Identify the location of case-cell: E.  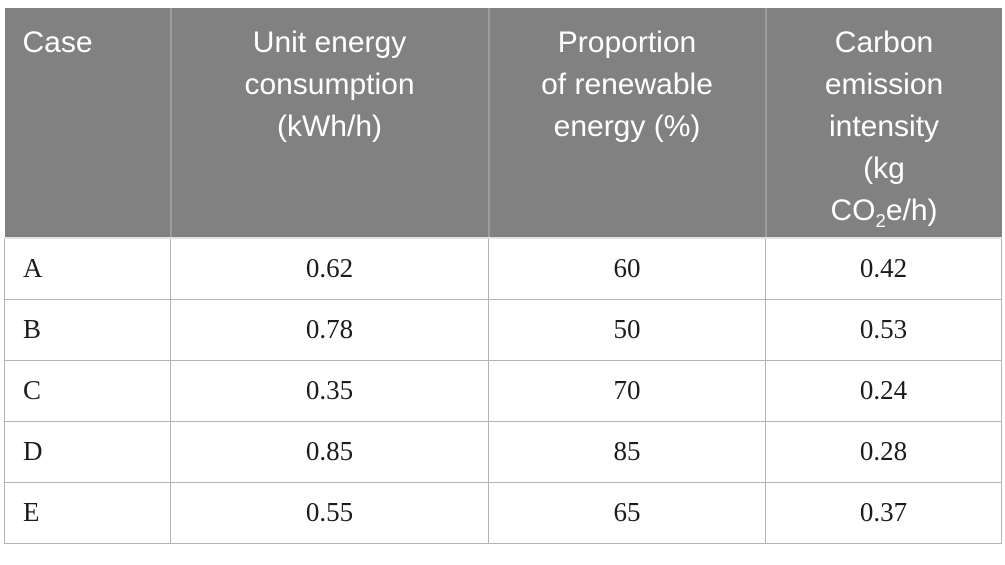
(87, 512).